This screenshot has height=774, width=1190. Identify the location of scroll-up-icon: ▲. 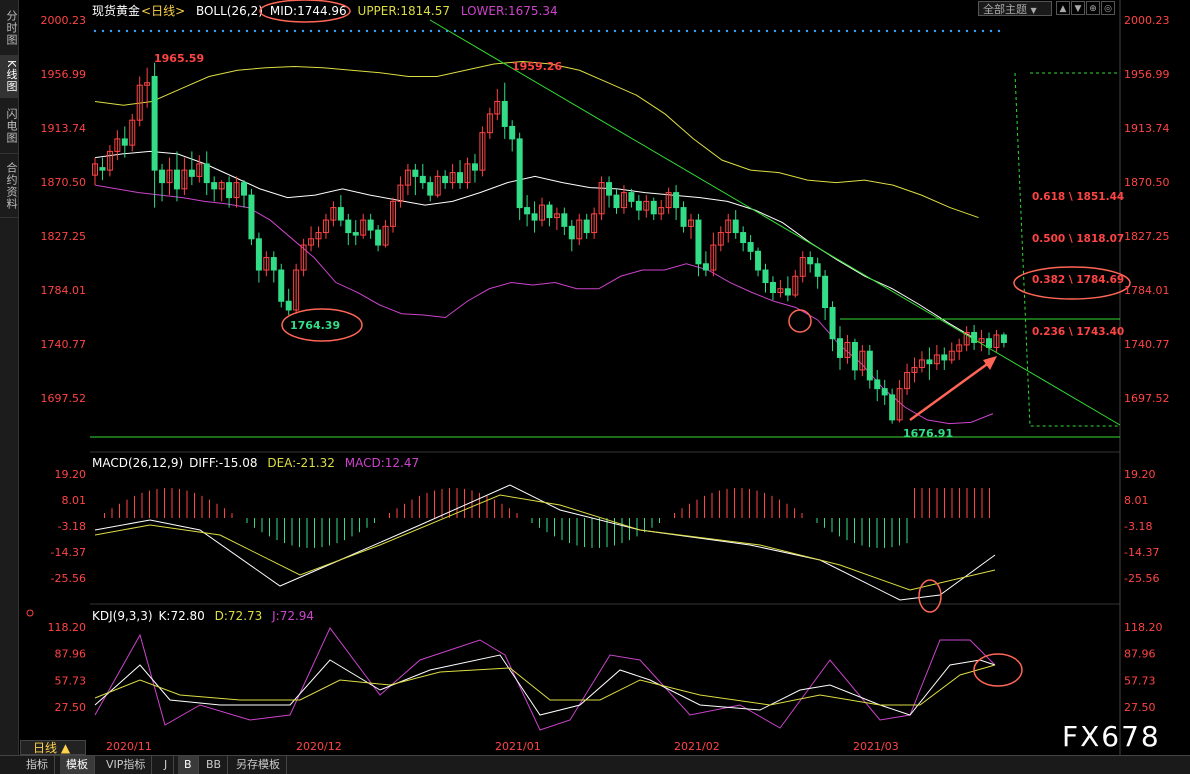
(1063, 8).